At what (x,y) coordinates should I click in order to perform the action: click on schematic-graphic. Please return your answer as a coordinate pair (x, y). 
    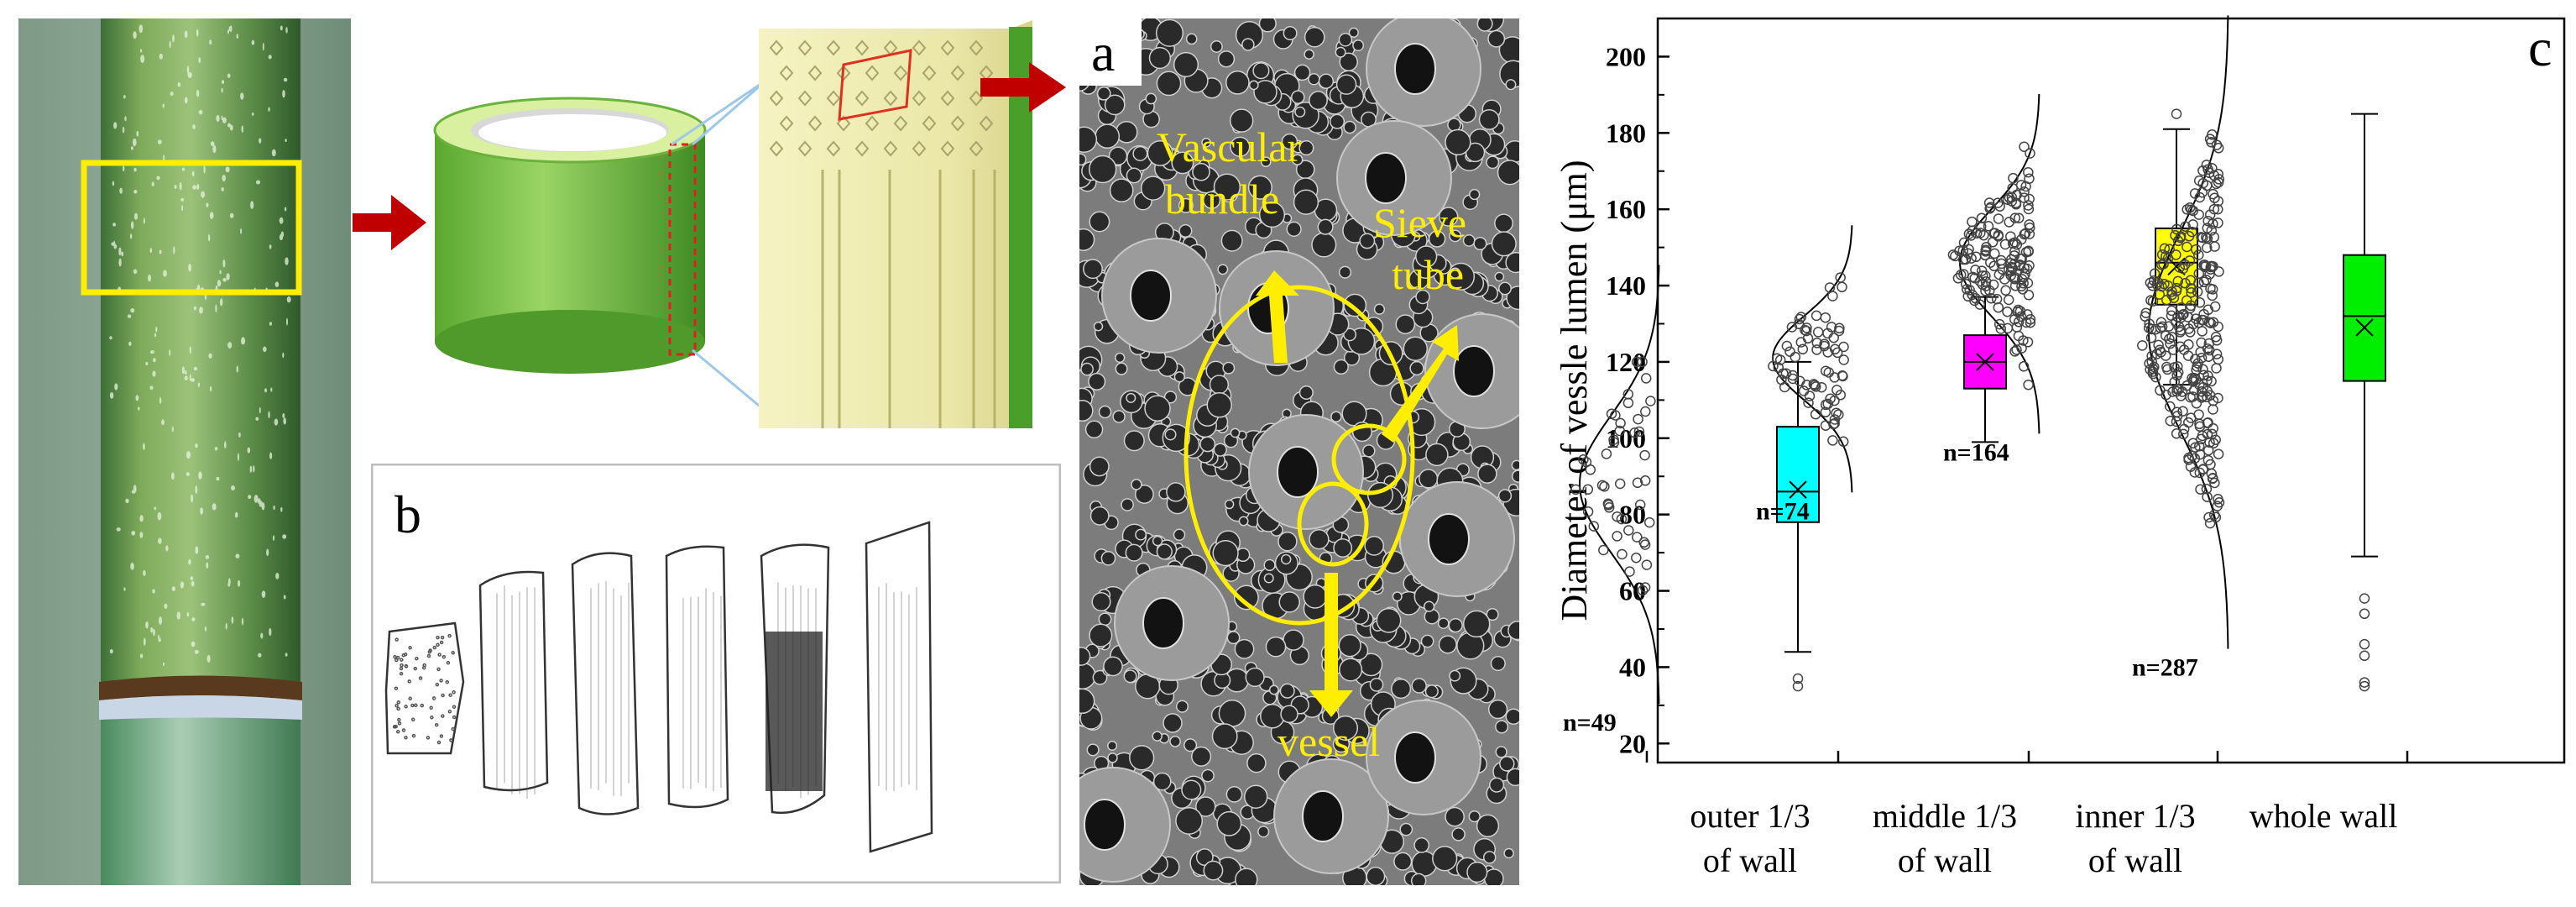
    Looking at the image, I should click on (682, 224).